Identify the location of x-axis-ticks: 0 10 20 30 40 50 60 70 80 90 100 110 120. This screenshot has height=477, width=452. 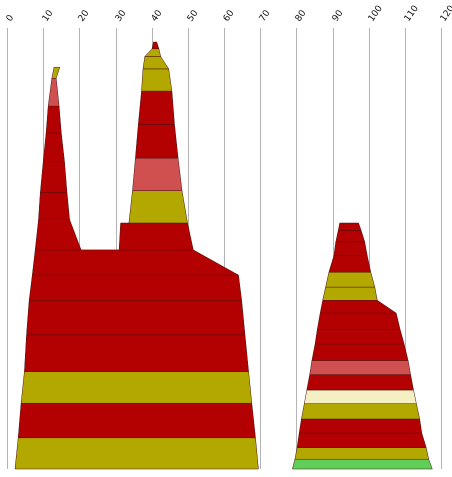
(228, 14).